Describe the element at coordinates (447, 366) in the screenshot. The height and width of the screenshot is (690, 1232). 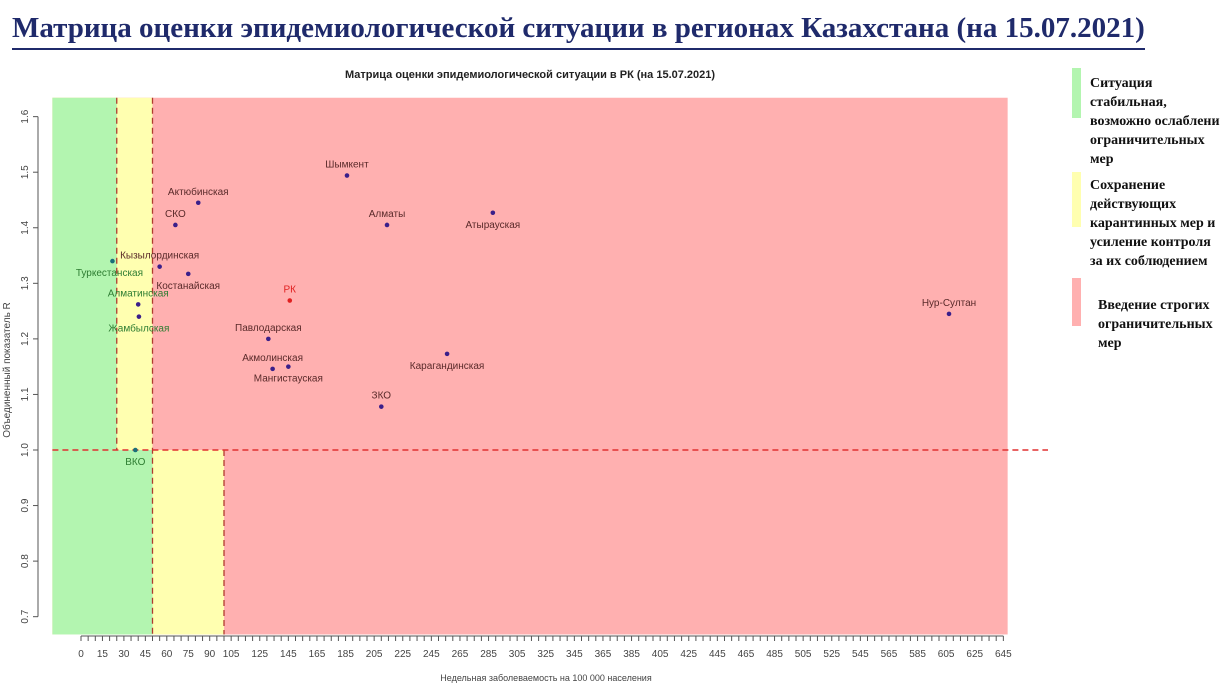
I see `point-label: Карагандинская` at that location.